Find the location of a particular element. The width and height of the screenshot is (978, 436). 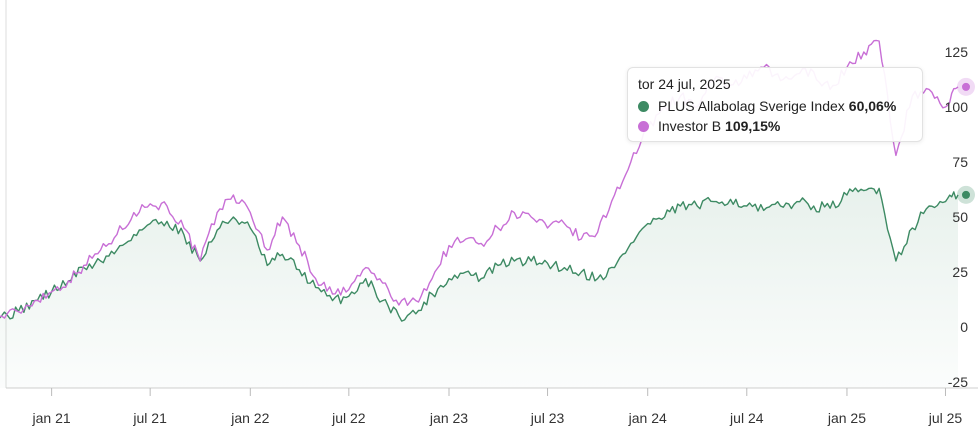

tooltip-series-value: 109,15% is located at coordinates (753, 126).